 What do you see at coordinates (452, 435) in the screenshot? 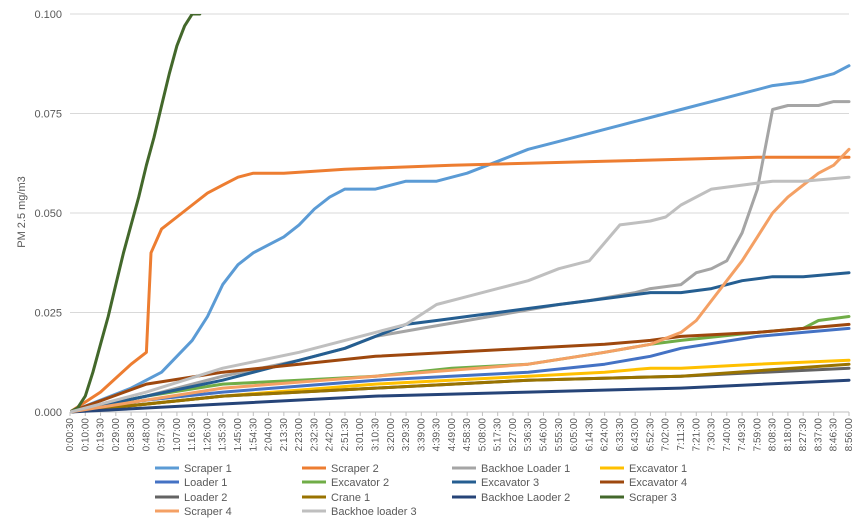
I see `x-tick-label: 4:49:00` at bounding box center [452, 435].